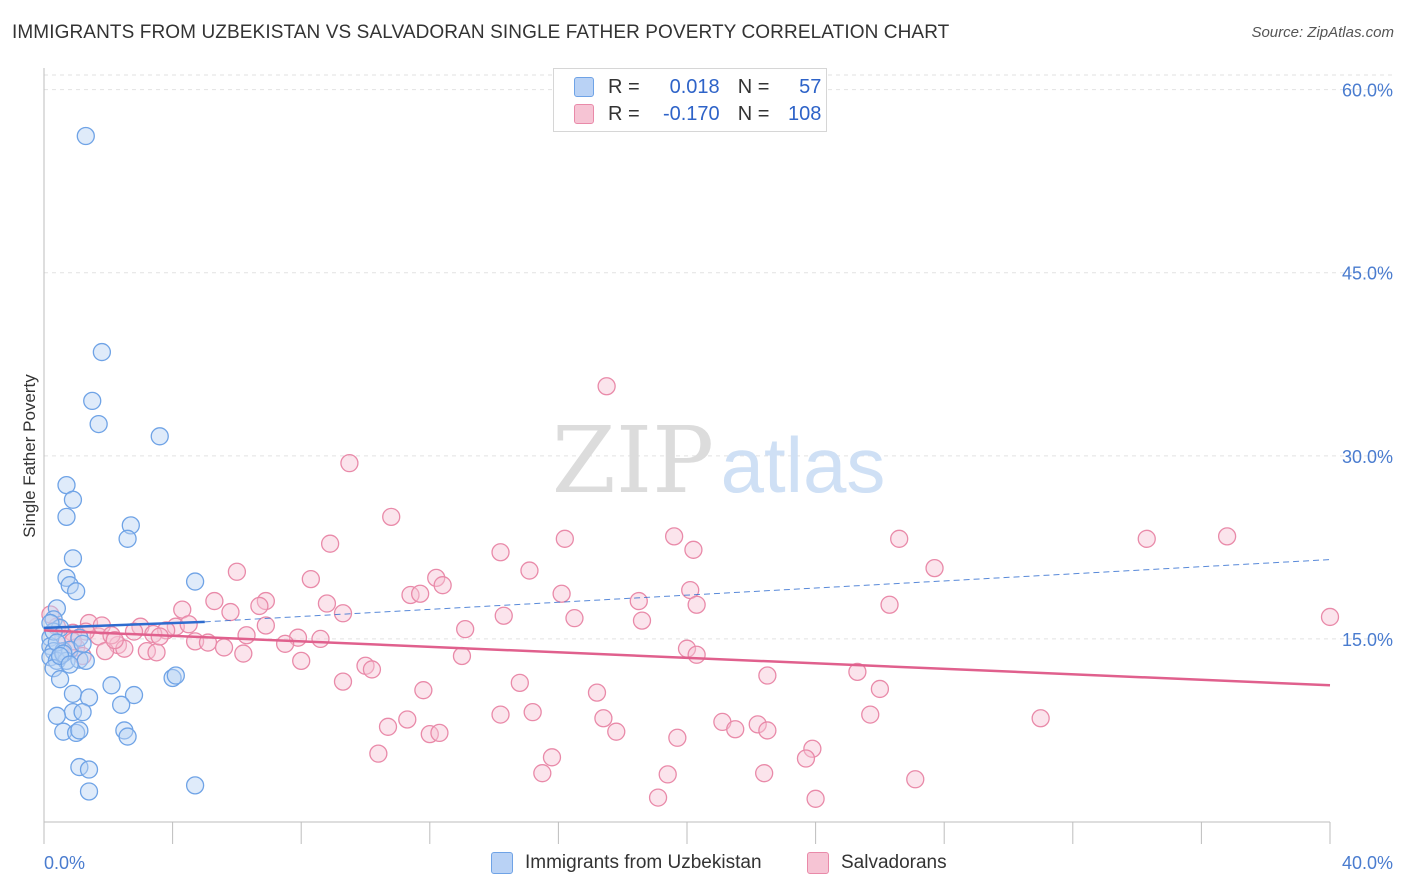 This screenshot has height=892, width=1406. What do you see at coordinates (894, 862) in the screenshot?
I see `bottom-legend-label-salvadorans: Salvadorans` at bounding box center [894, 862].